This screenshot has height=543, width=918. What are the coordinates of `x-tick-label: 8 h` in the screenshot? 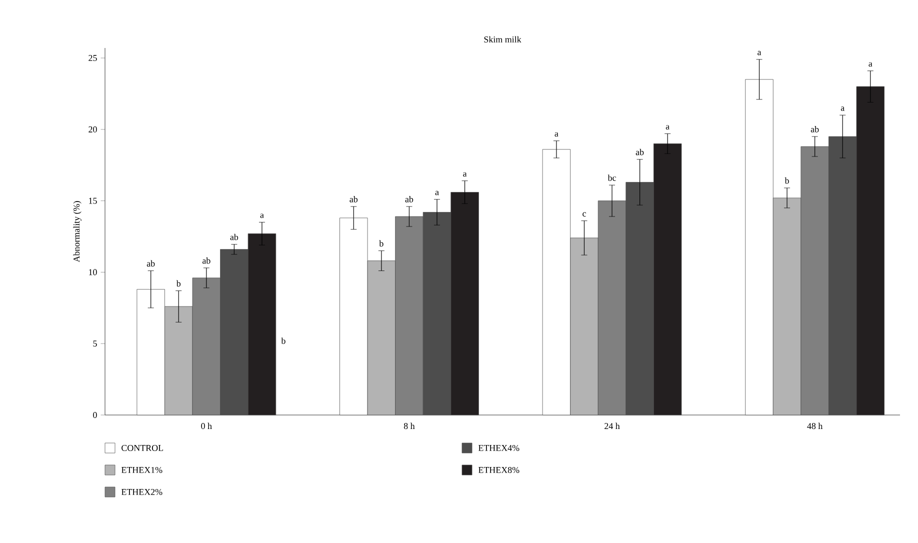 It's located at (409, 426).